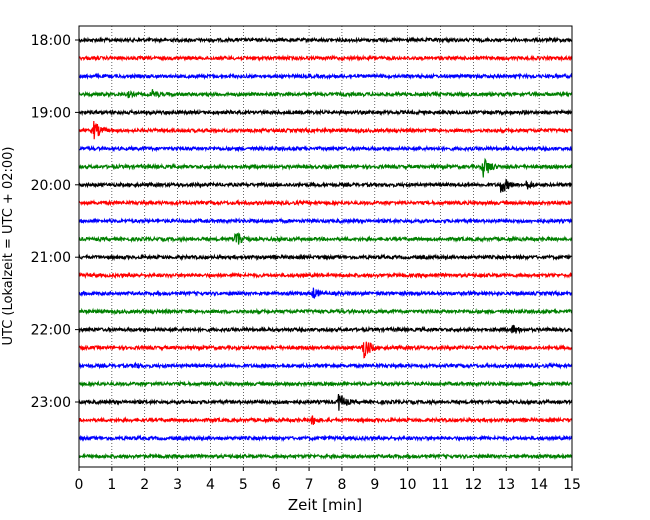  I want to click on y-tick-label: 22:00, so click(51, 331).